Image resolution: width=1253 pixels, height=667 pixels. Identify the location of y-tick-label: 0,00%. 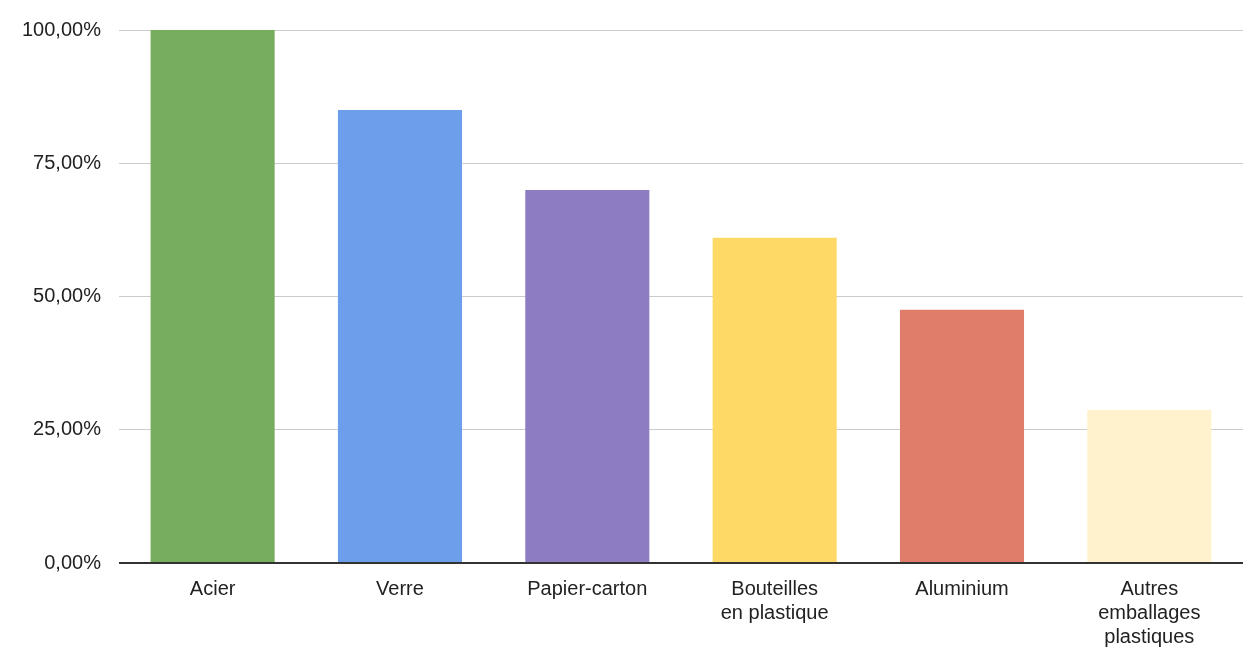
(73, 561).